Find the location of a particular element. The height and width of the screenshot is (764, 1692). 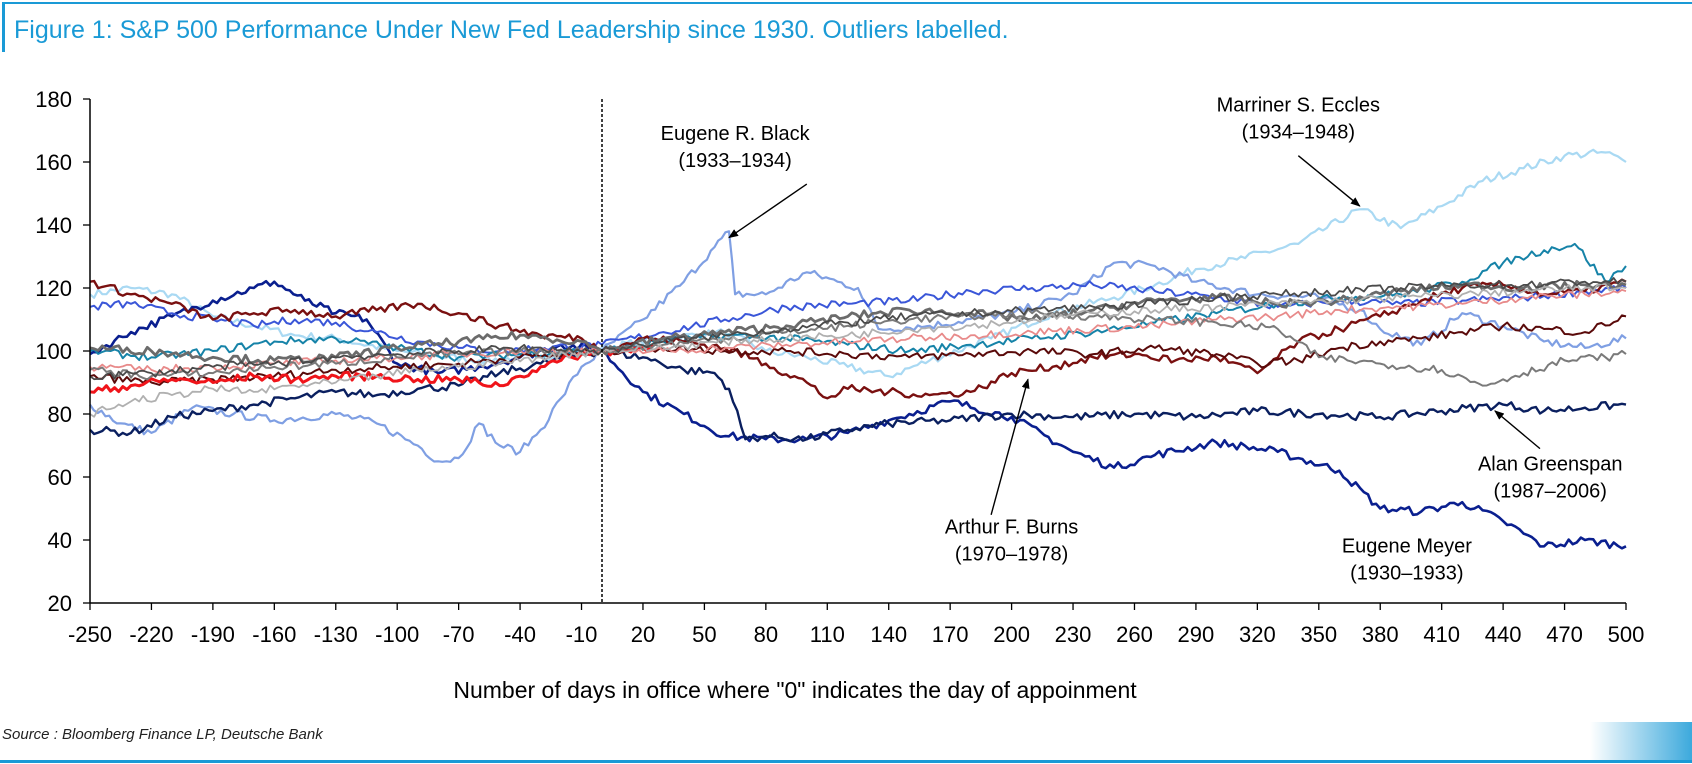

bottom-rule is located at coordinates (846, 761).